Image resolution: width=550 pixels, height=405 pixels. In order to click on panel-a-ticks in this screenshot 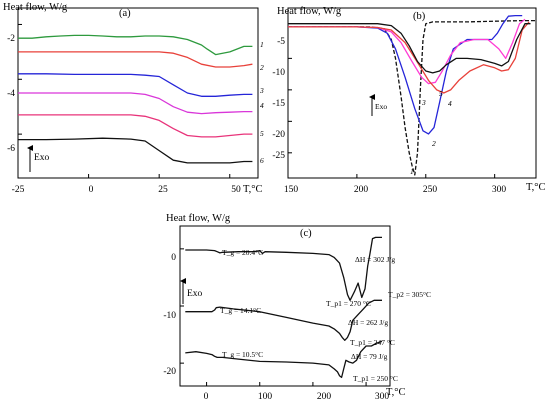, I will do `click(124, 100)`.